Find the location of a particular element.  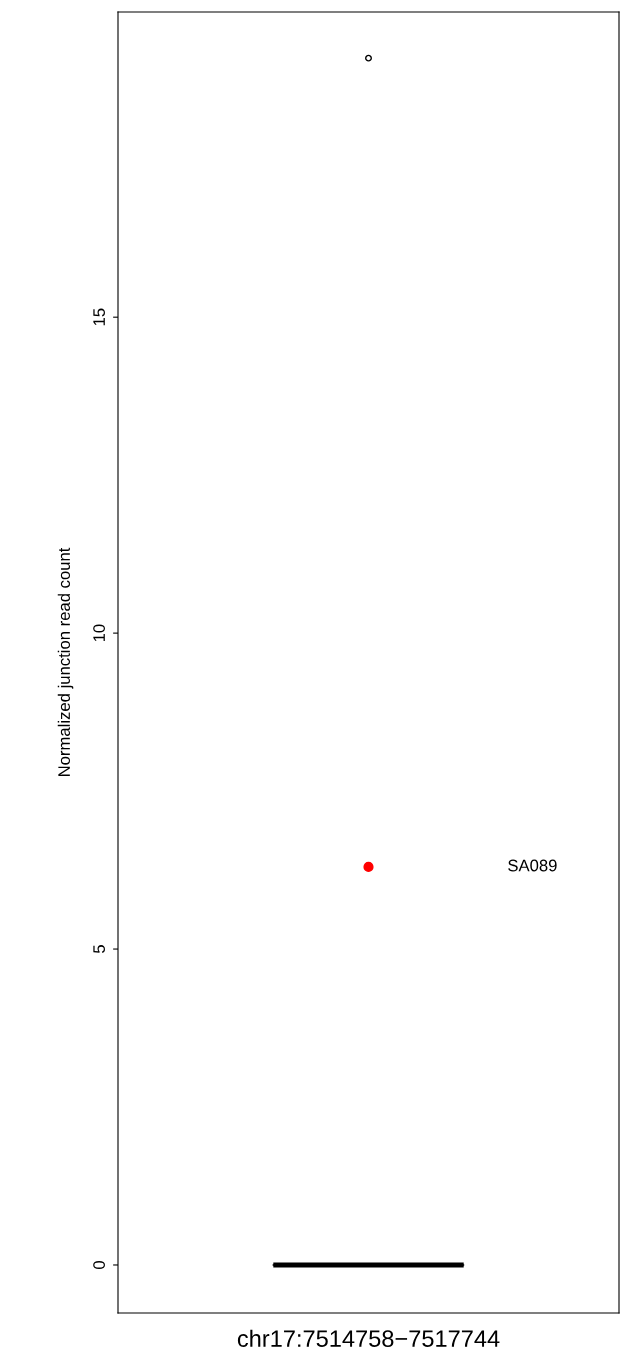

annotation: SA089 is located at coordinates (532, 865).